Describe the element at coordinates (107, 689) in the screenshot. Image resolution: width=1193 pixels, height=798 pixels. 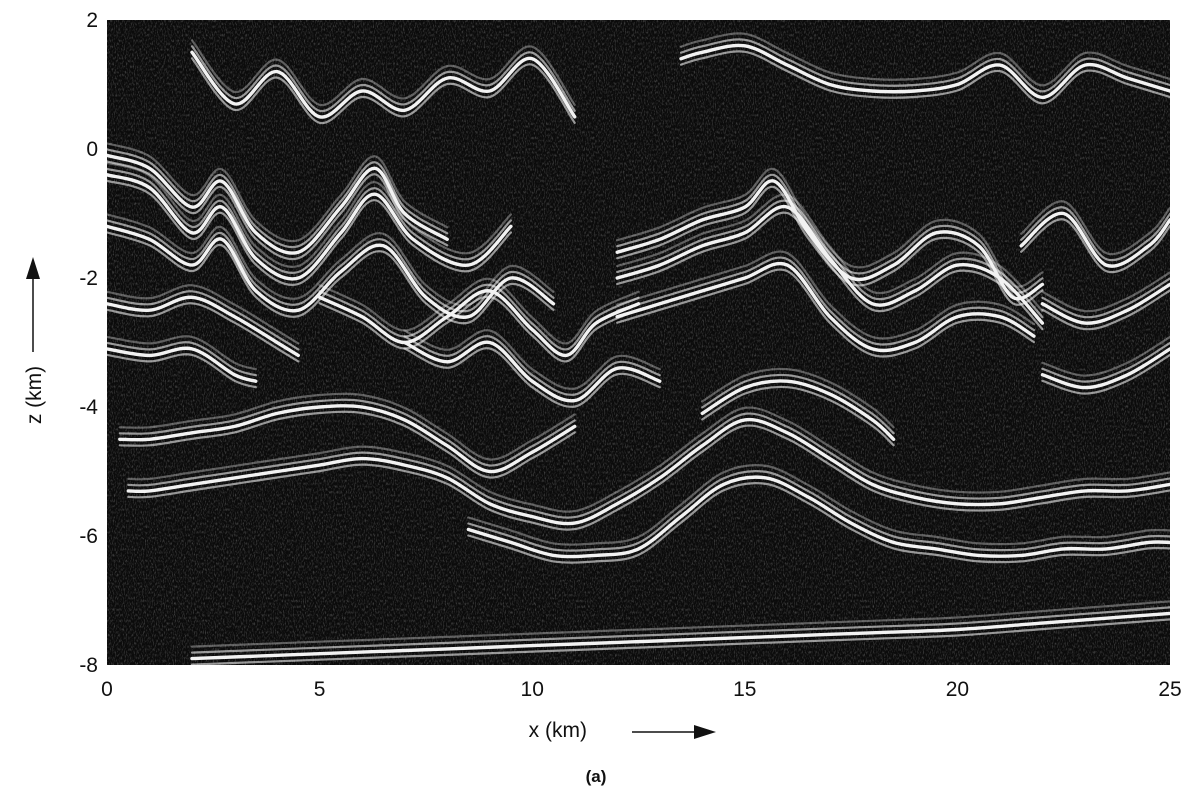
I see `x-tick-label: 0` at that location.